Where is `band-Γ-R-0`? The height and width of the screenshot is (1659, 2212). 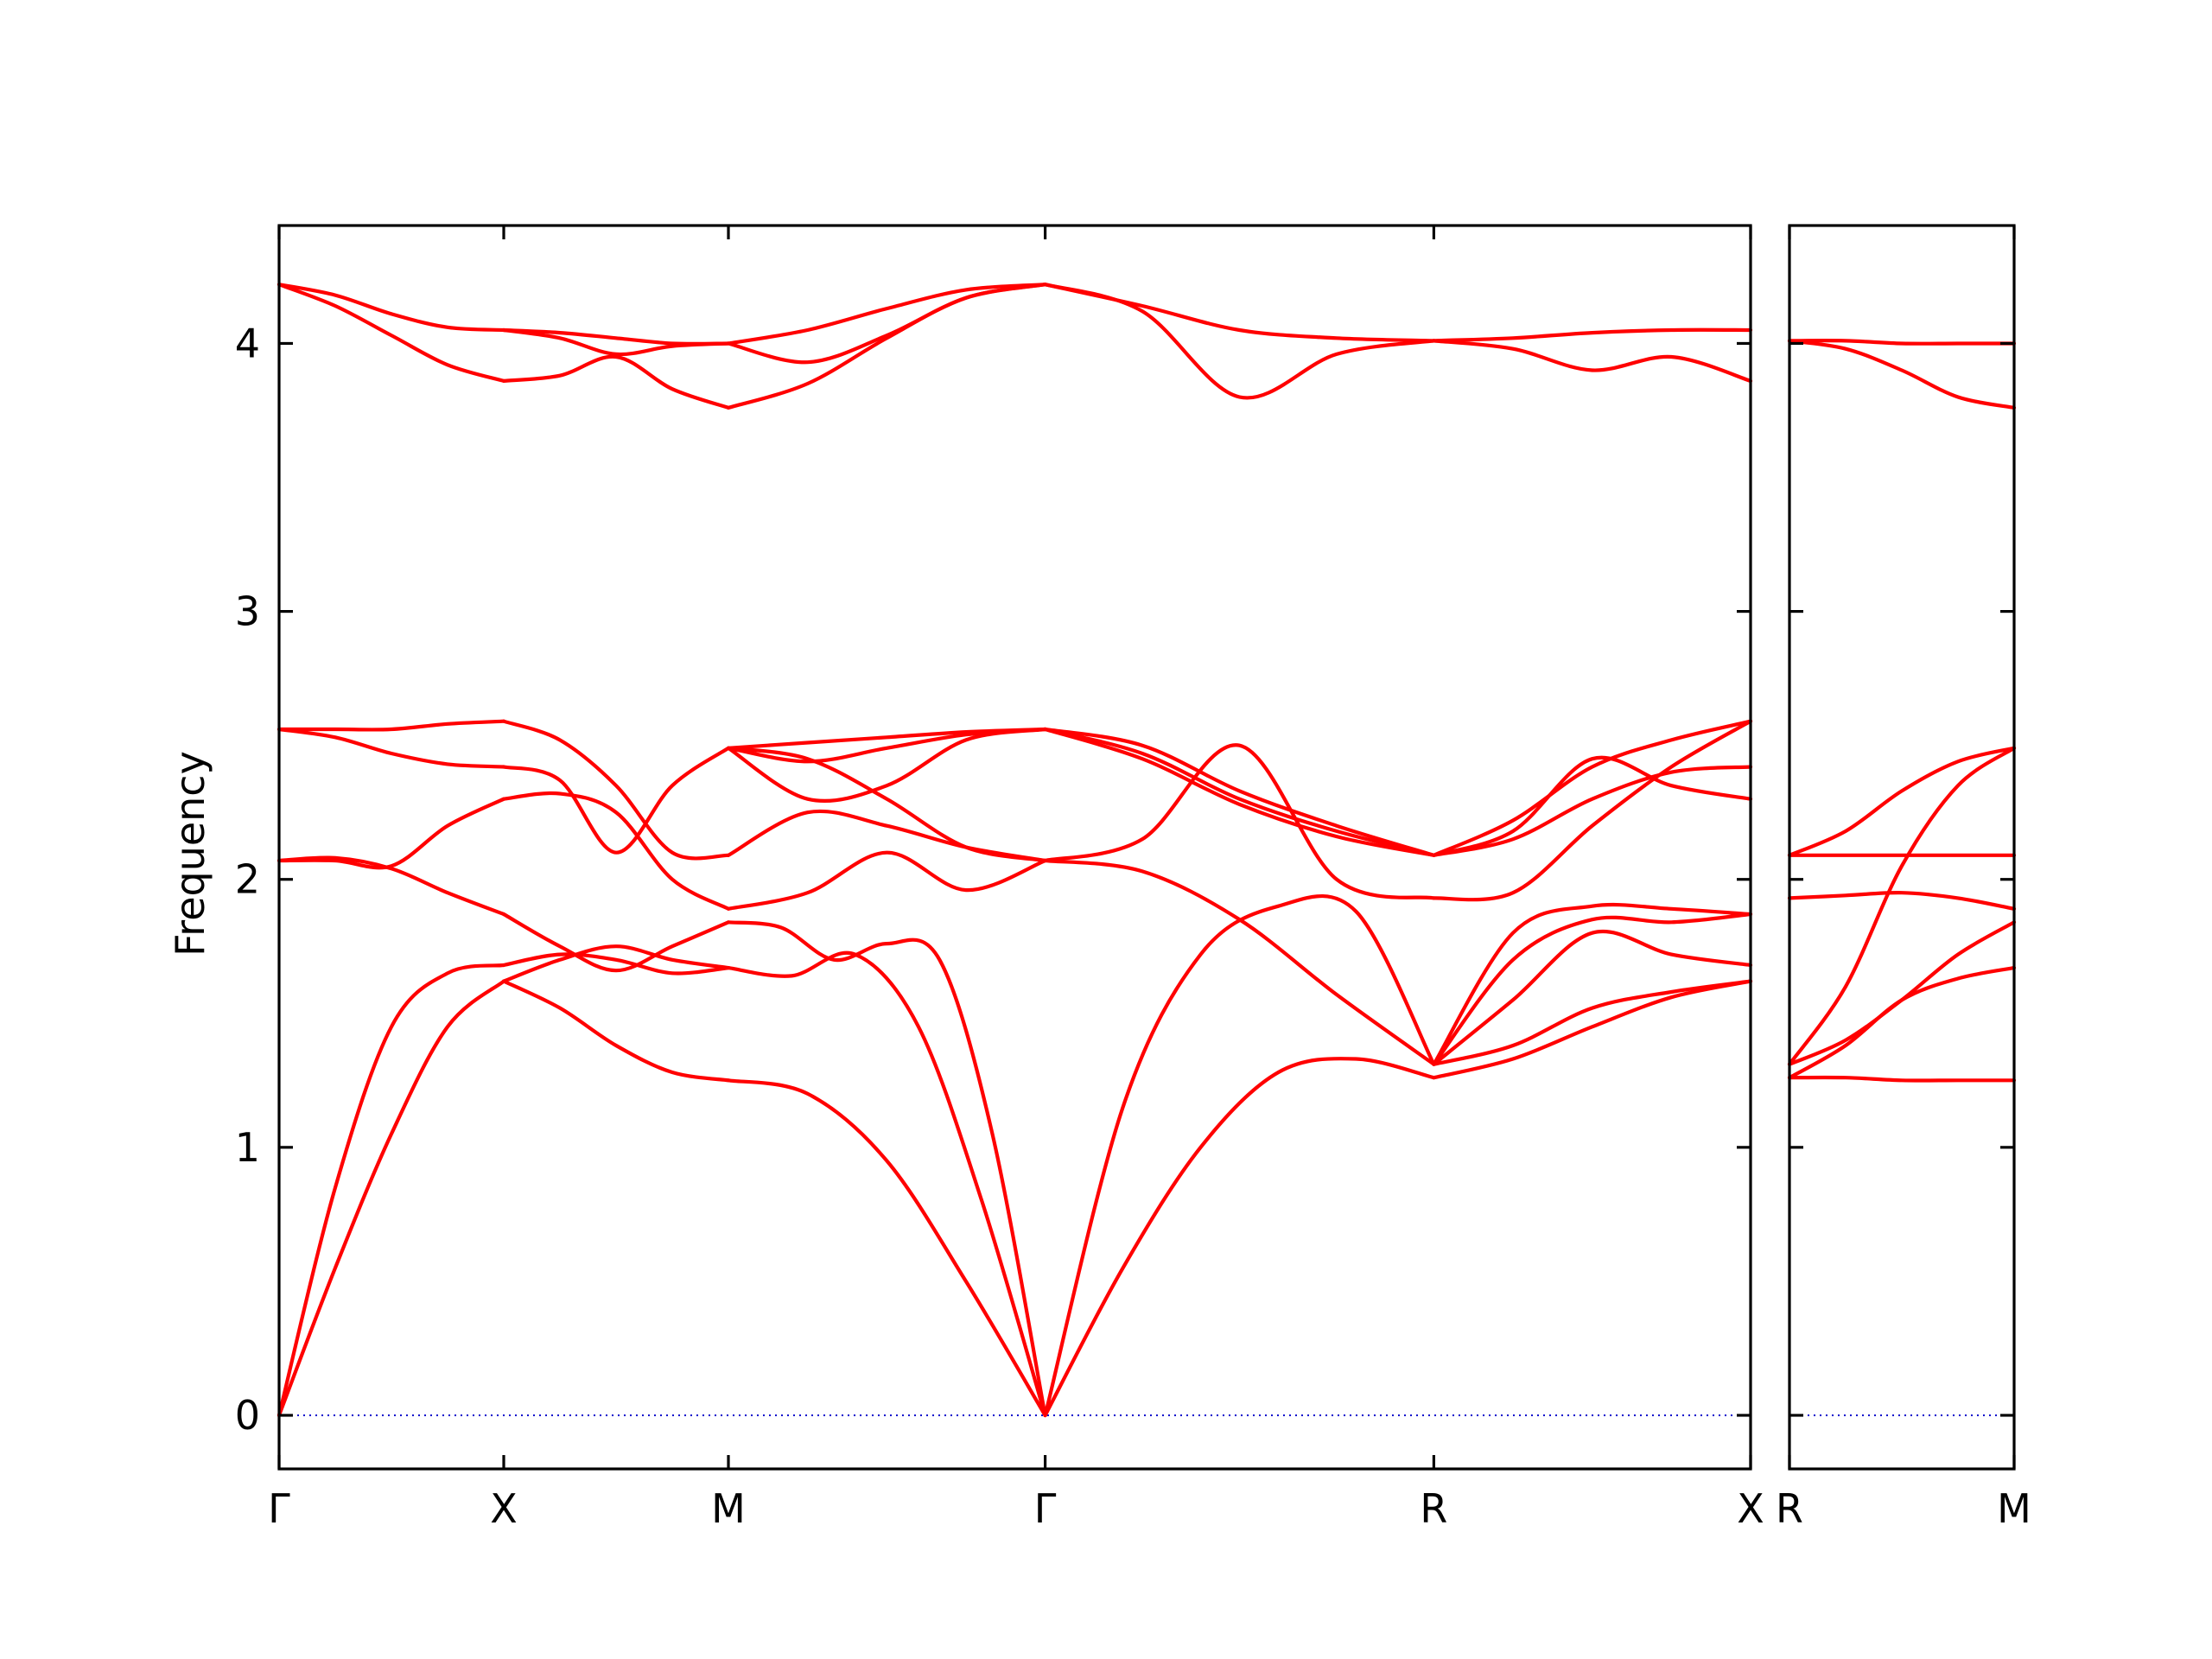
band-Γ-R-0 is located at coordinates (1239, 1237).